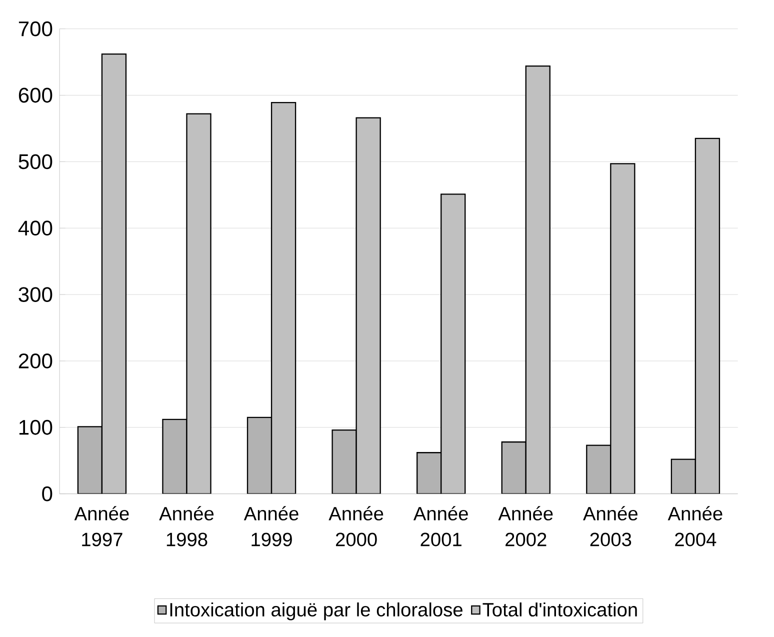 The image size is (774, 637). What do you see at coordinates (35, 361) in the screenshot?
I see `y-tick-label: 200` at bounding box center [35, 361].